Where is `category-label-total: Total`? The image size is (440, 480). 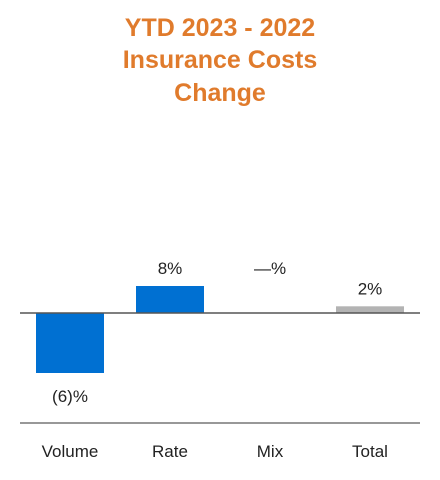 category-label-total: Total is located at coordinates (370, 451).